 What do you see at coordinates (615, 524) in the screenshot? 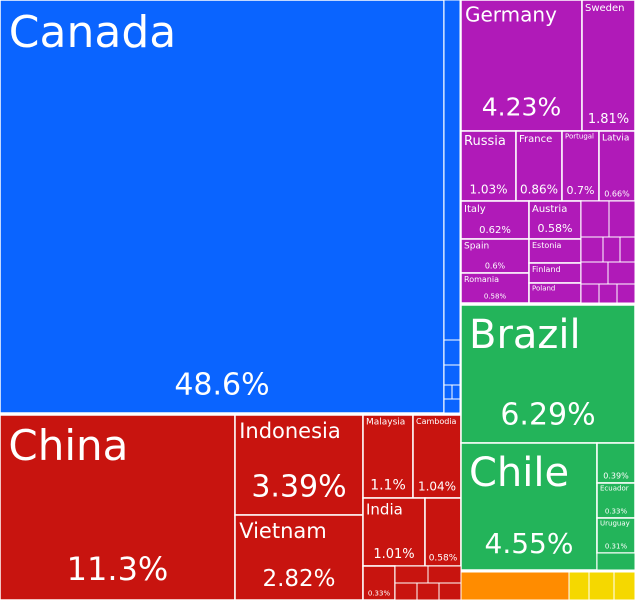
I see `tile-name: Uruguay` at bounding box center [615, 524].